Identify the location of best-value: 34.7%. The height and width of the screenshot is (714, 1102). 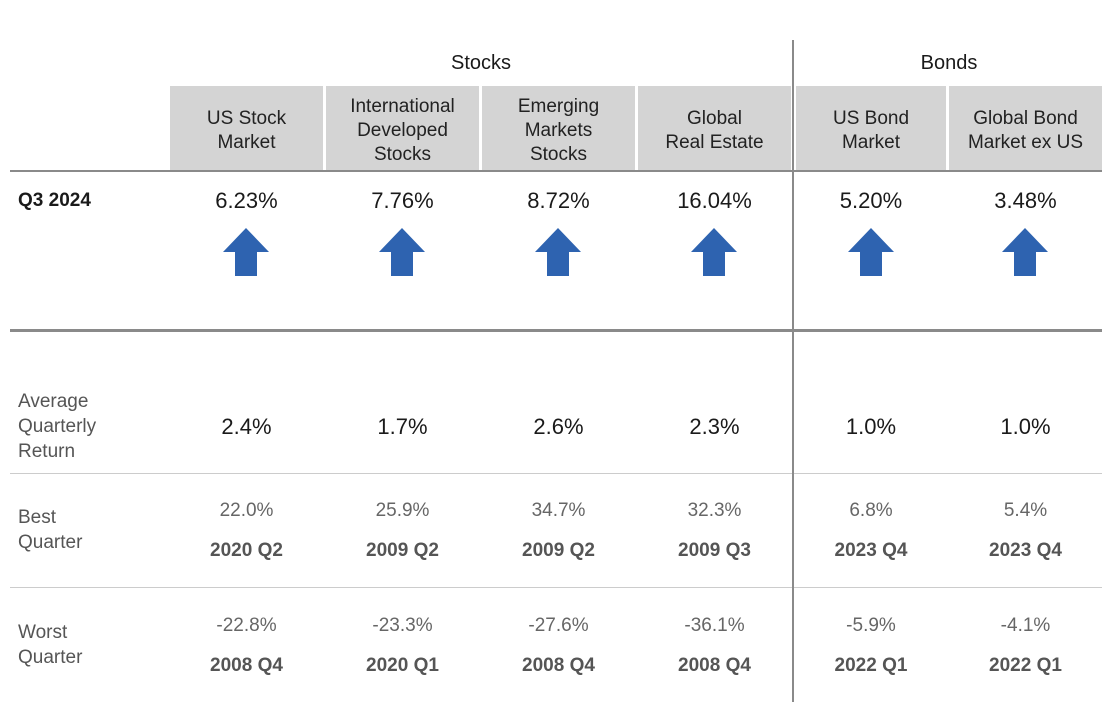
(558, 510).